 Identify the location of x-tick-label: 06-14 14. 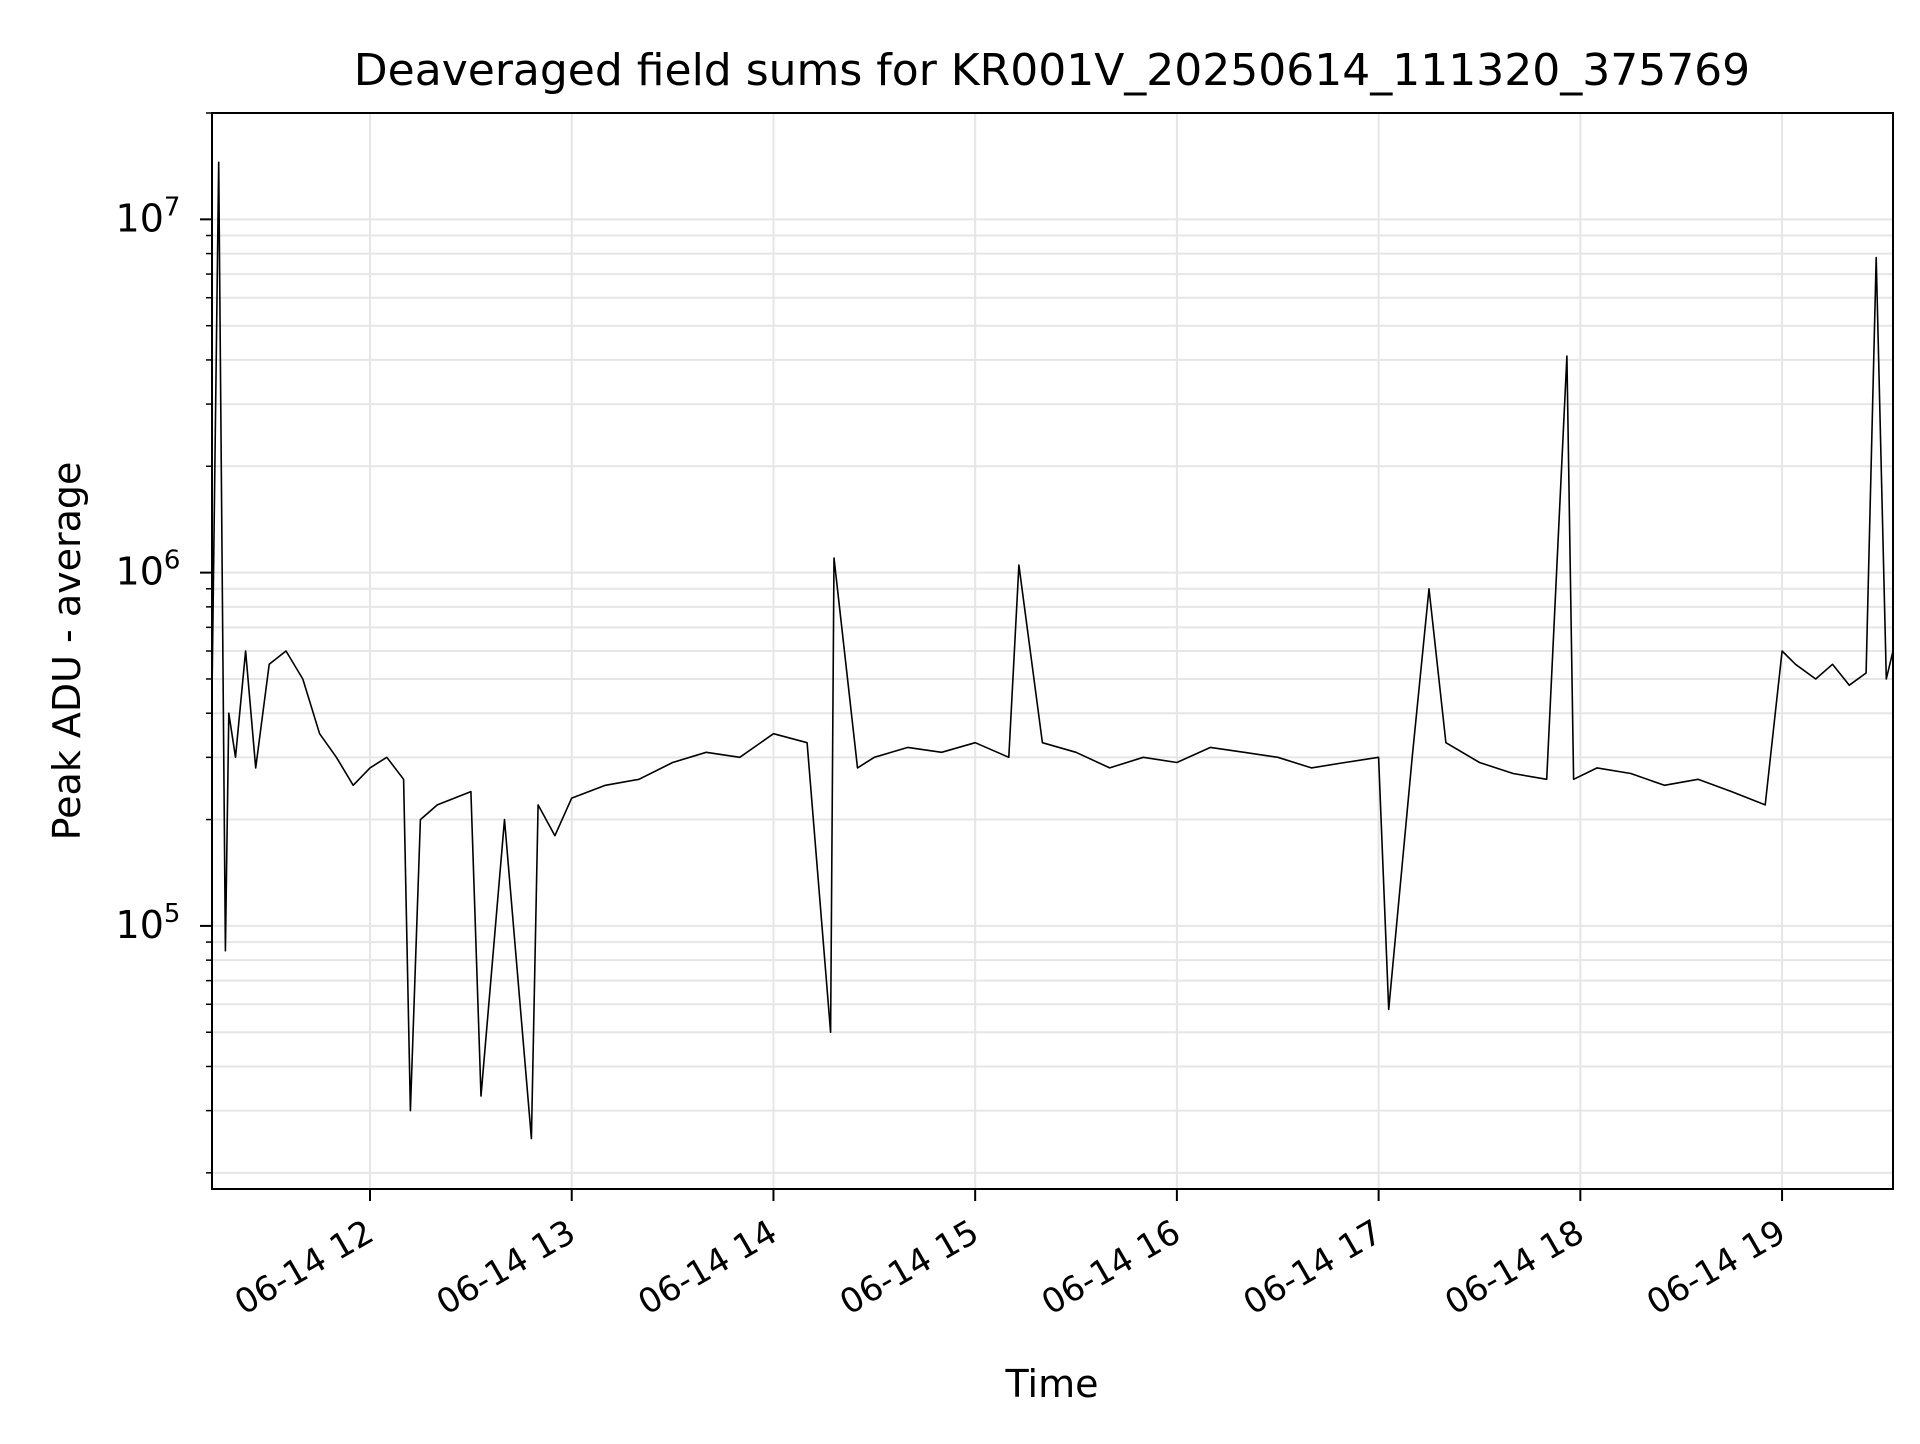
(708, 1267).